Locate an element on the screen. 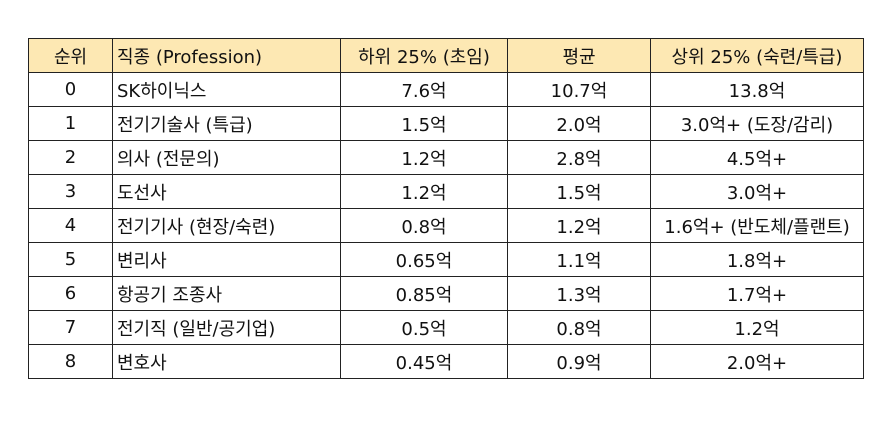  table-cell: 1.3억 is located at coordinates (579, 293).